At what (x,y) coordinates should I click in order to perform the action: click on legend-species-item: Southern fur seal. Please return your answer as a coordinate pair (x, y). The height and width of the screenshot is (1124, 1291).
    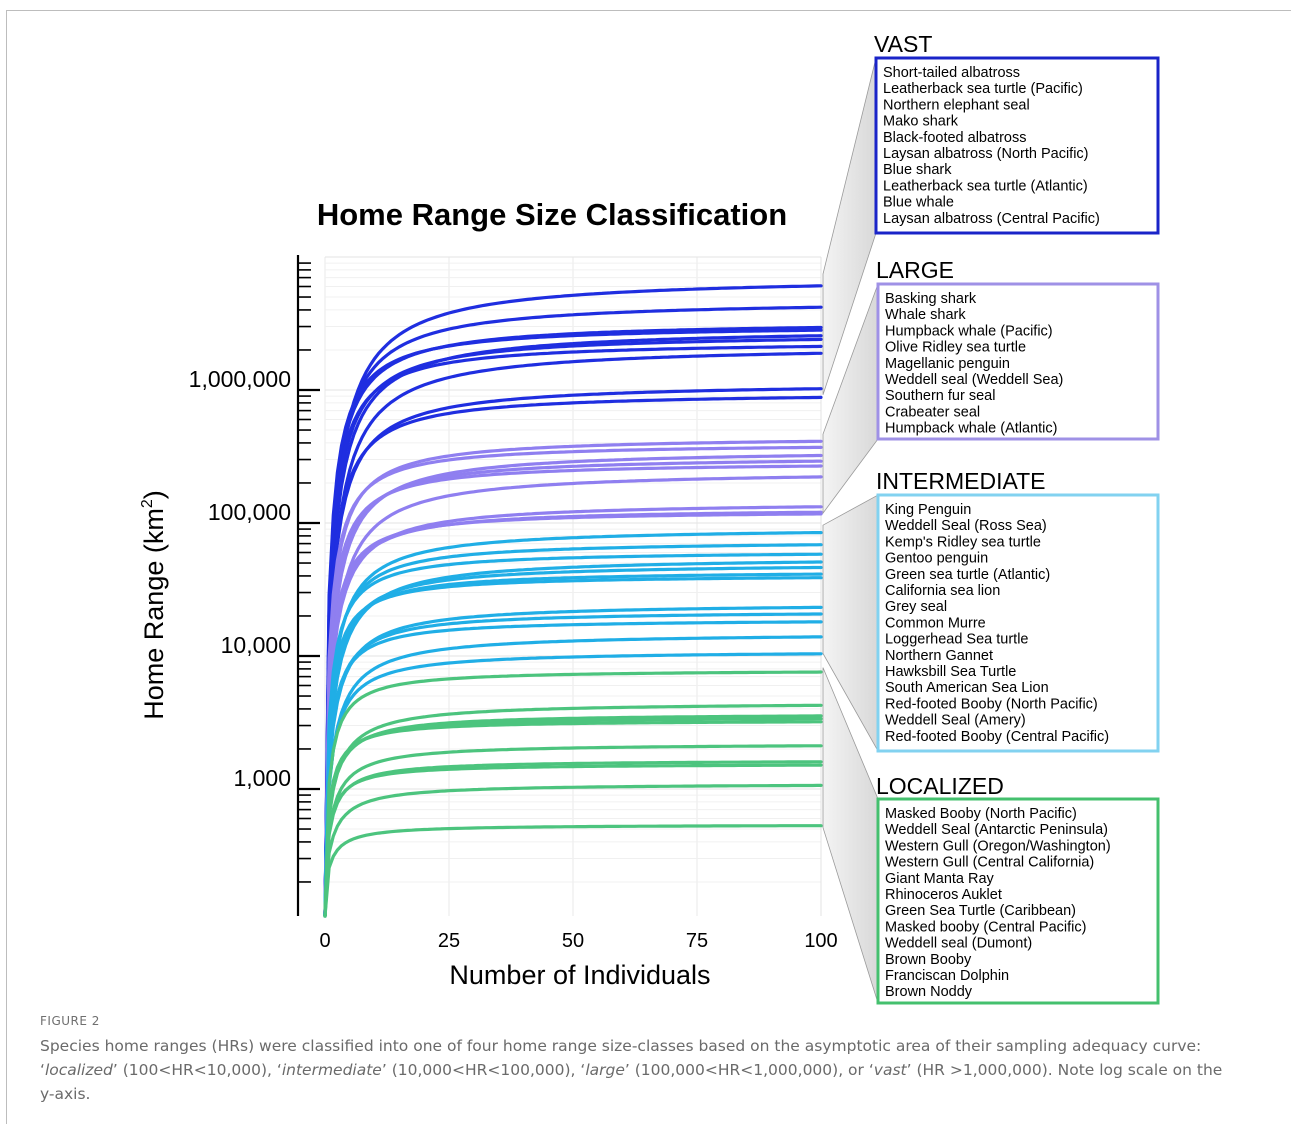
    Looking at the image, I should click on (940, 396).